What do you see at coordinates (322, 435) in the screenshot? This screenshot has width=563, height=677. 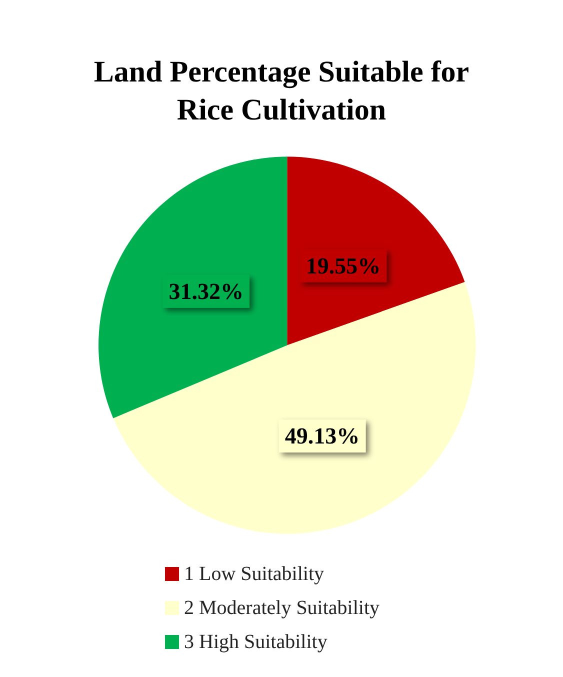 I see `data-label: 49.13%` at bounding box center [322, 435].